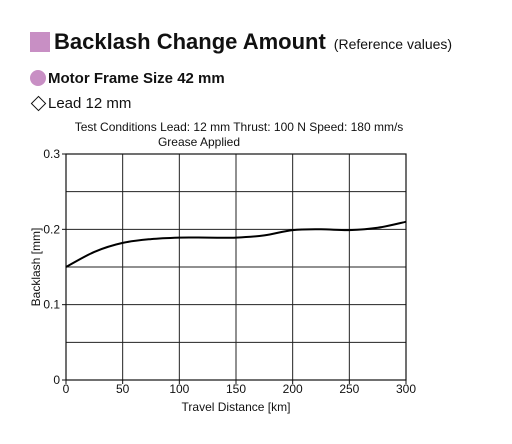 This screenshot has height=444, width=512. I want to click on series-line, so click(236, 244).